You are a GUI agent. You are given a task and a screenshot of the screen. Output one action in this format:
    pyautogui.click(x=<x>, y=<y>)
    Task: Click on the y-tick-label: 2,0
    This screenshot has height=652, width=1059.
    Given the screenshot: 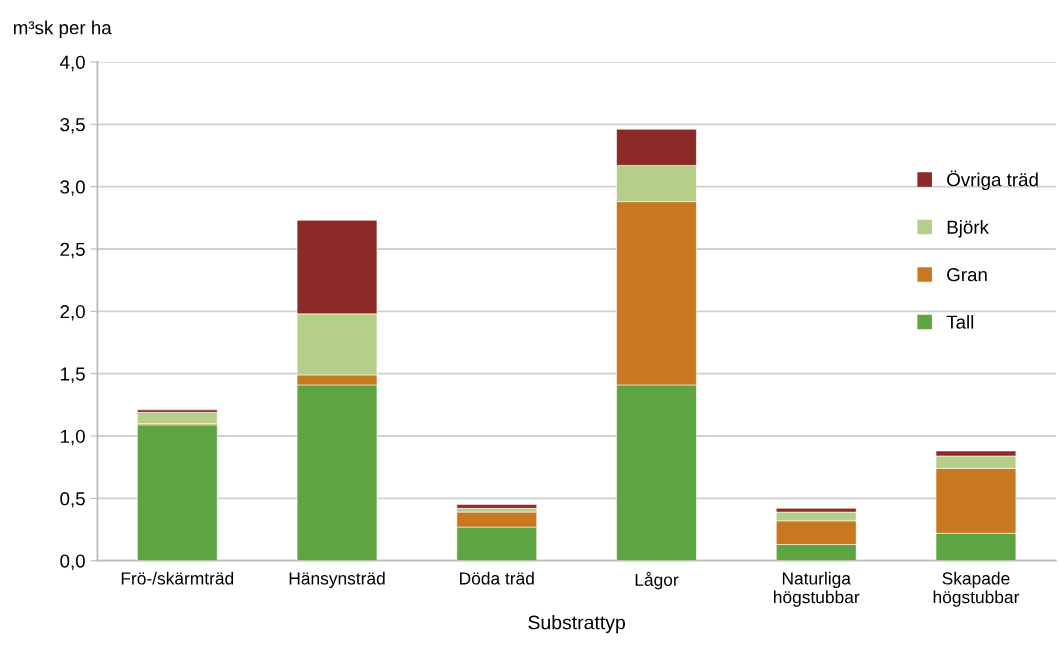 What is the action you would take?
    pyautogui.click(x=72, y=313)
    